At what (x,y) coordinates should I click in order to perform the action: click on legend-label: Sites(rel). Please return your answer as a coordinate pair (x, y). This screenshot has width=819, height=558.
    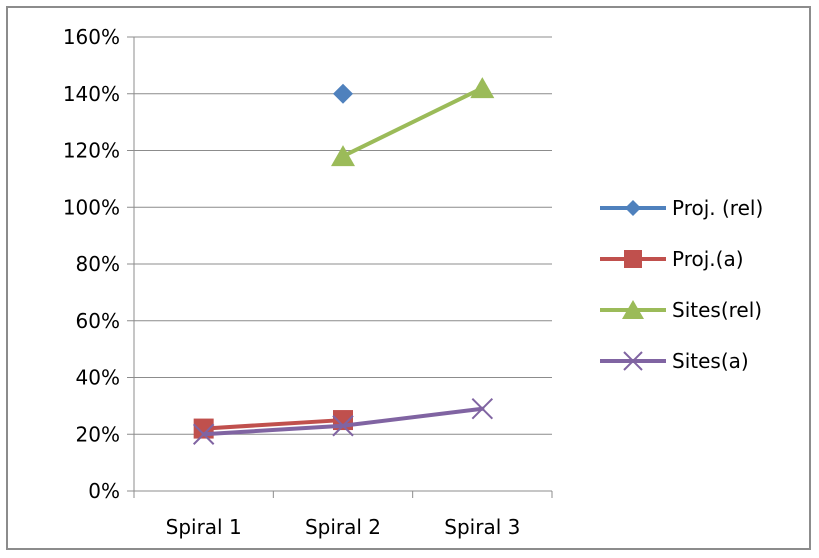
    Looking at the image, I should click on (717, 310).